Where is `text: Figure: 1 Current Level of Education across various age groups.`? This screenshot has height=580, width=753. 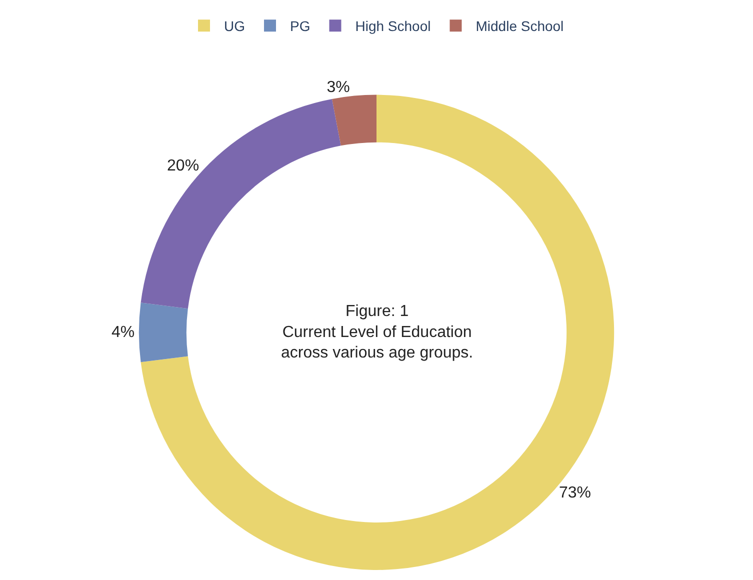
text: Figure: 1 Current Level of Education across various age groups. is located at coordinates (377, 332).